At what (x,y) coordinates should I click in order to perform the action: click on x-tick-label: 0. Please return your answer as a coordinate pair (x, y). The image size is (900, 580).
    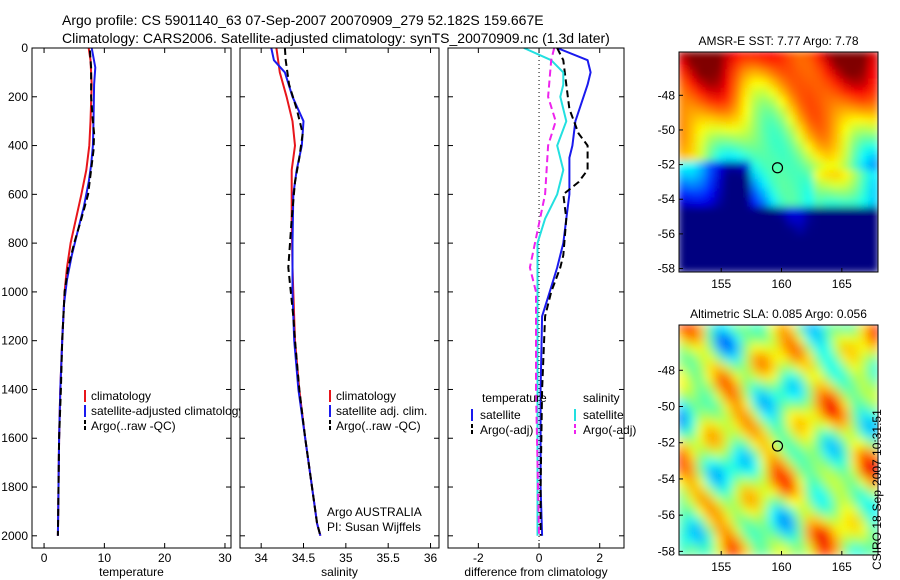
    Looking at the image, I should click on (44, 558).